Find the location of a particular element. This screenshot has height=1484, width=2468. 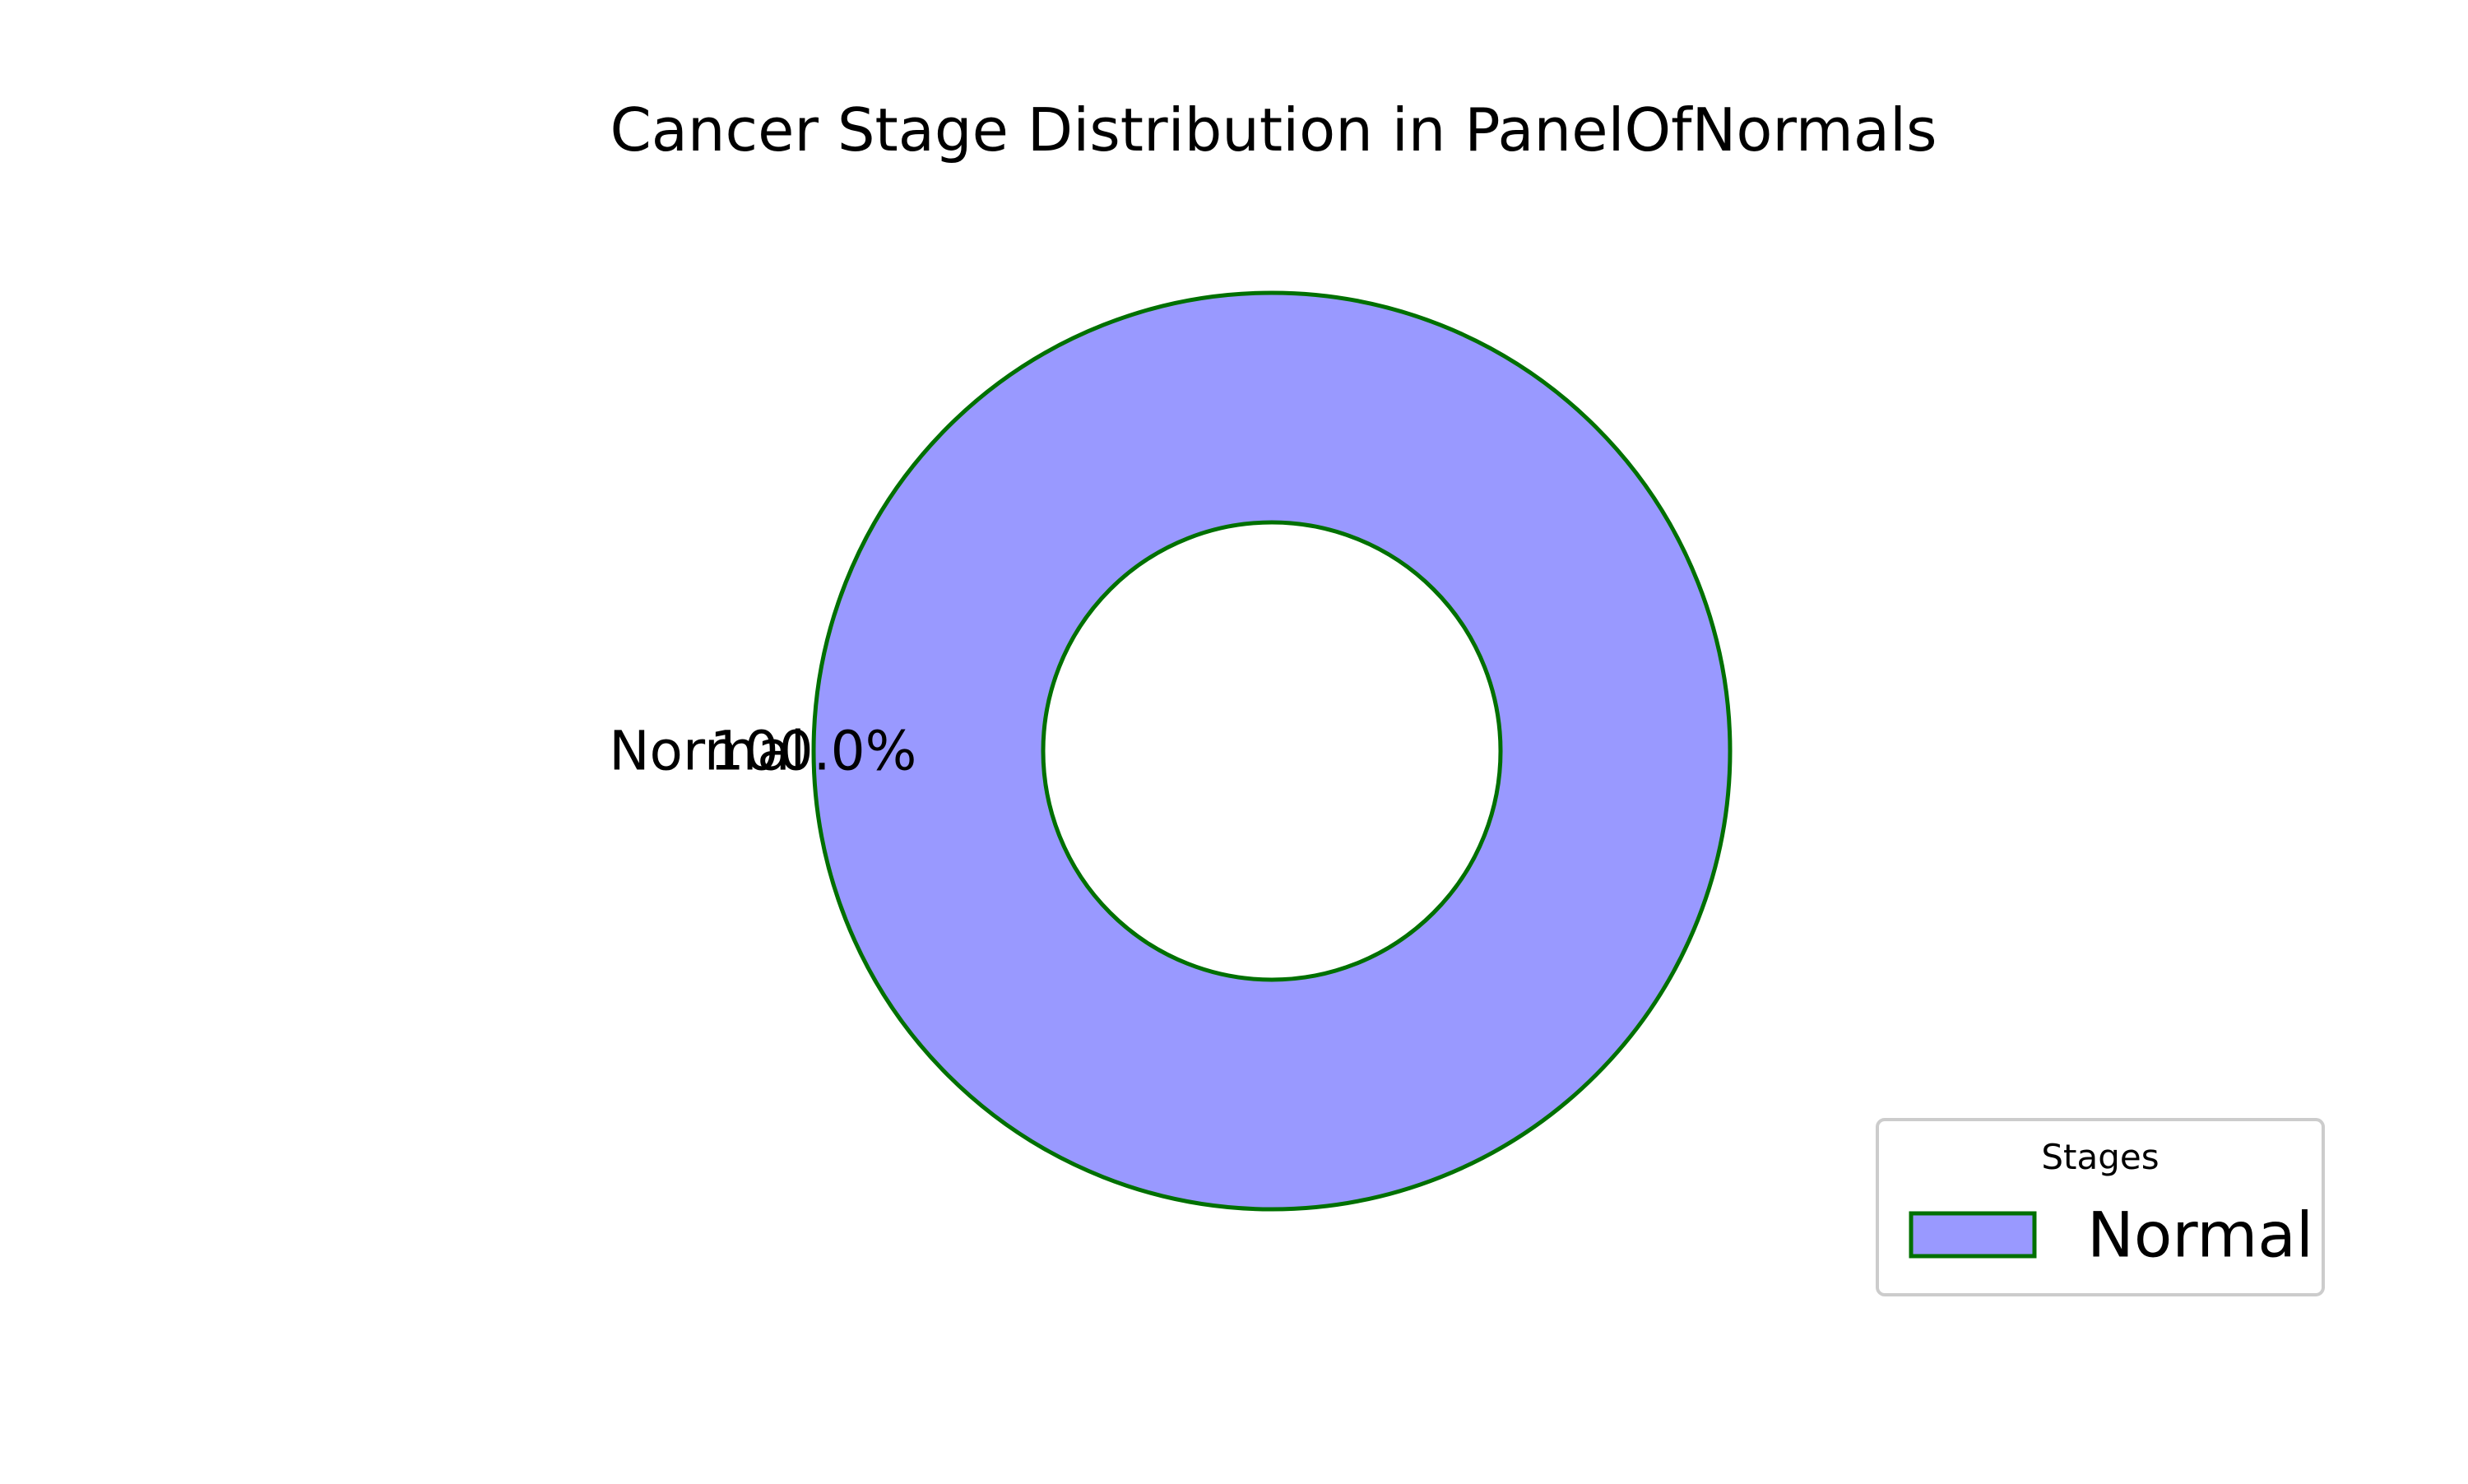

slice-category-label: Normal is located at coordinates (707, 751).